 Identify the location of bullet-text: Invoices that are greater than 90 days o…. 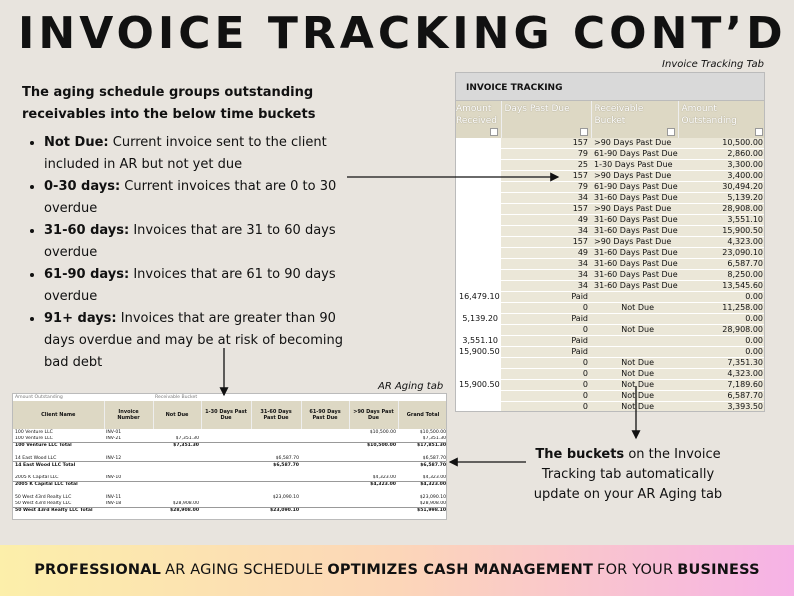
(193, 340).